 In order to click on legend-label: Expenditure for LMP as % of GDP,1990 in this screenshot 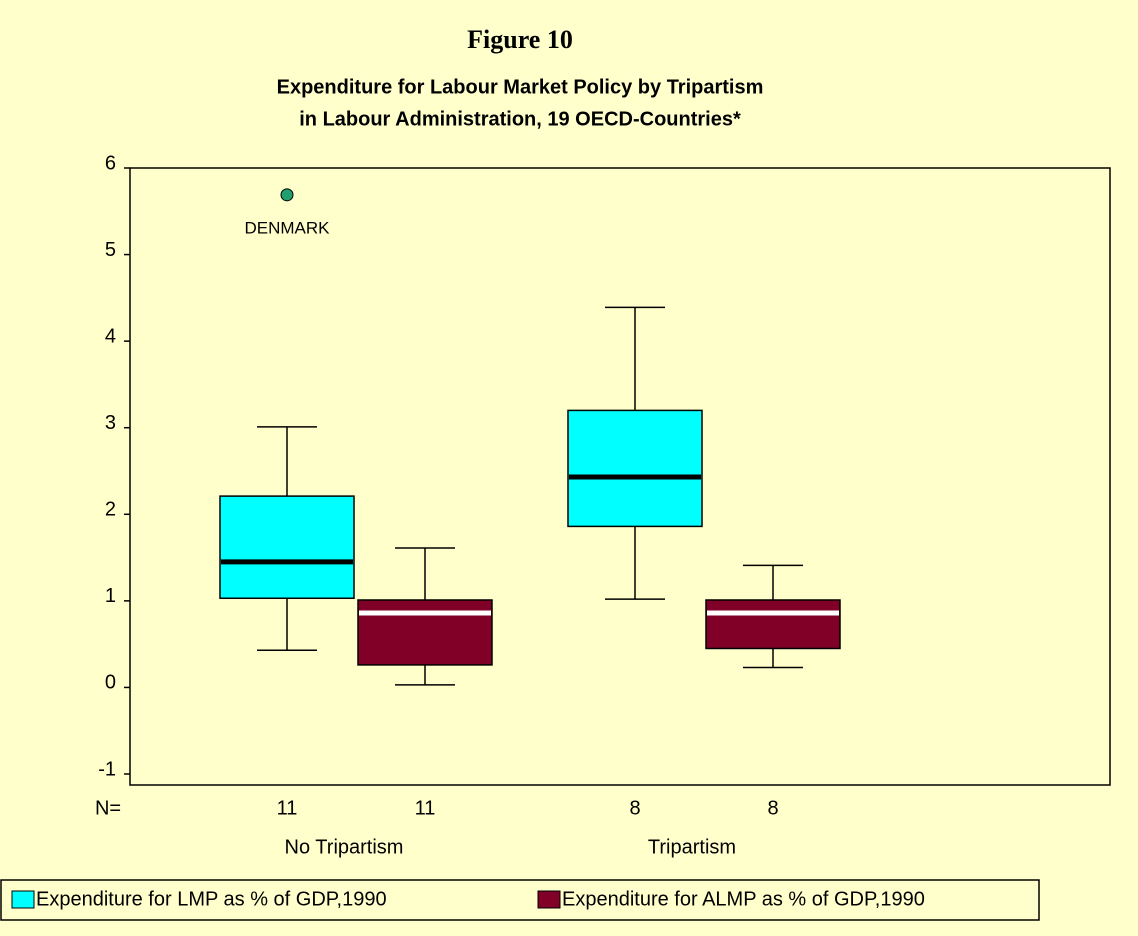, I will do `click(211, 899)`.